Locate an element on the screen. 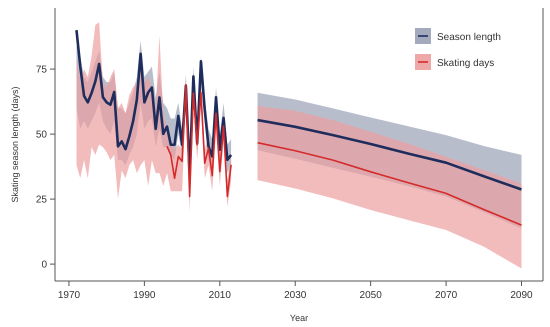  x-tick-label: 2030 is located at coordinates (295, 295).